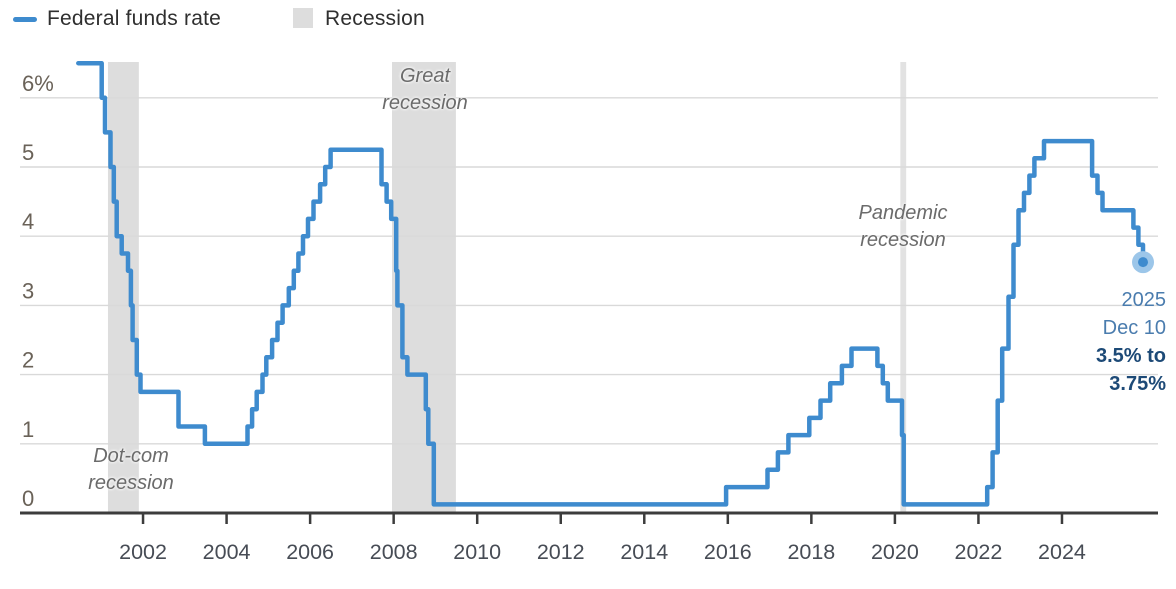 This screenshot has width=1176, height=589. What do you see at coordinates (227, 552) in the screenshot?
I see `x-axis-tick-label: 2004` at bounding box center [227, 552].